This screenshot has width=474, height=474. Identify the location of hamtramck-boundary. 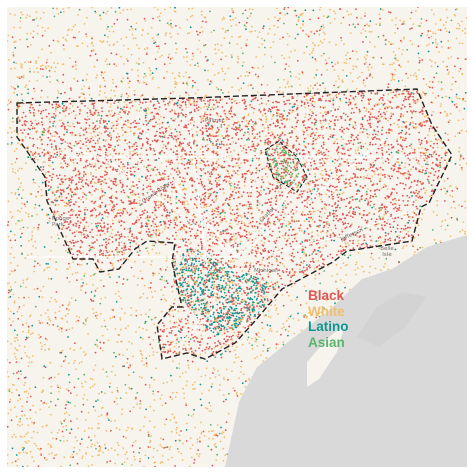
(286, 166).